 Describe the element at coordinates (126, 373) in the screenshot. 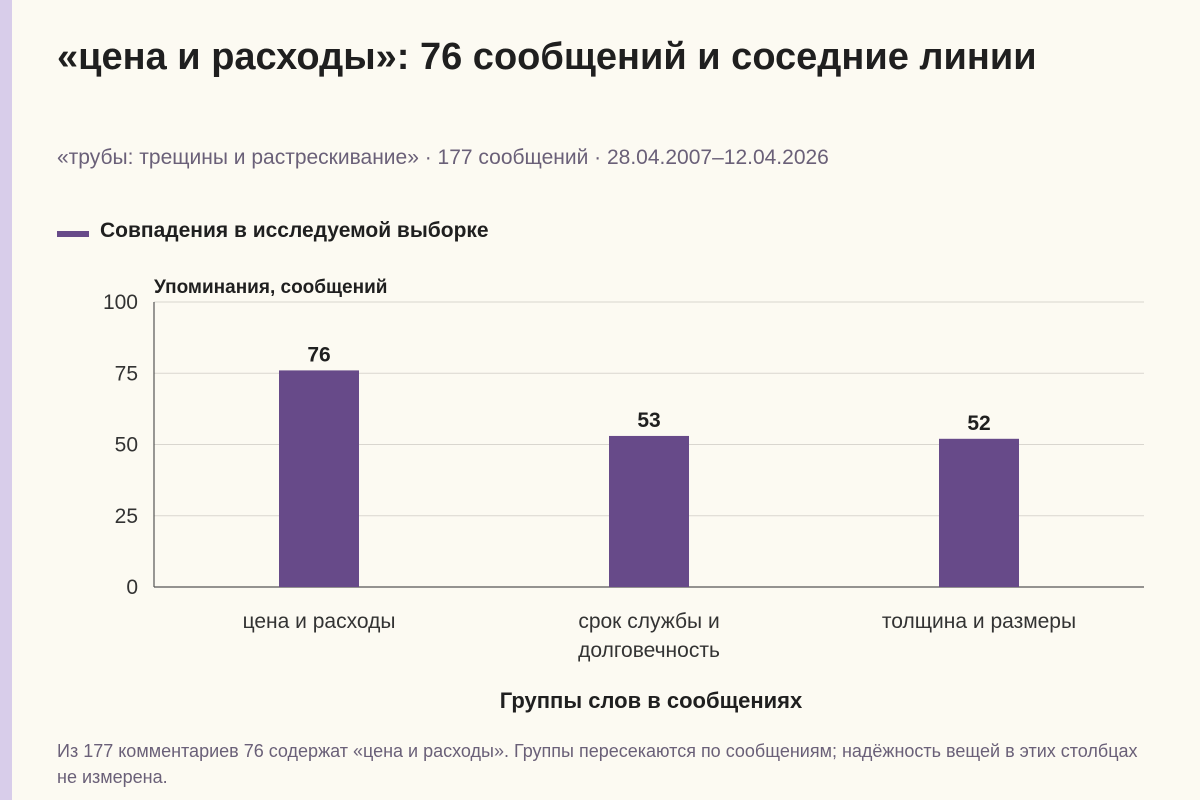

I see `y-tick-label: 75` at that location.